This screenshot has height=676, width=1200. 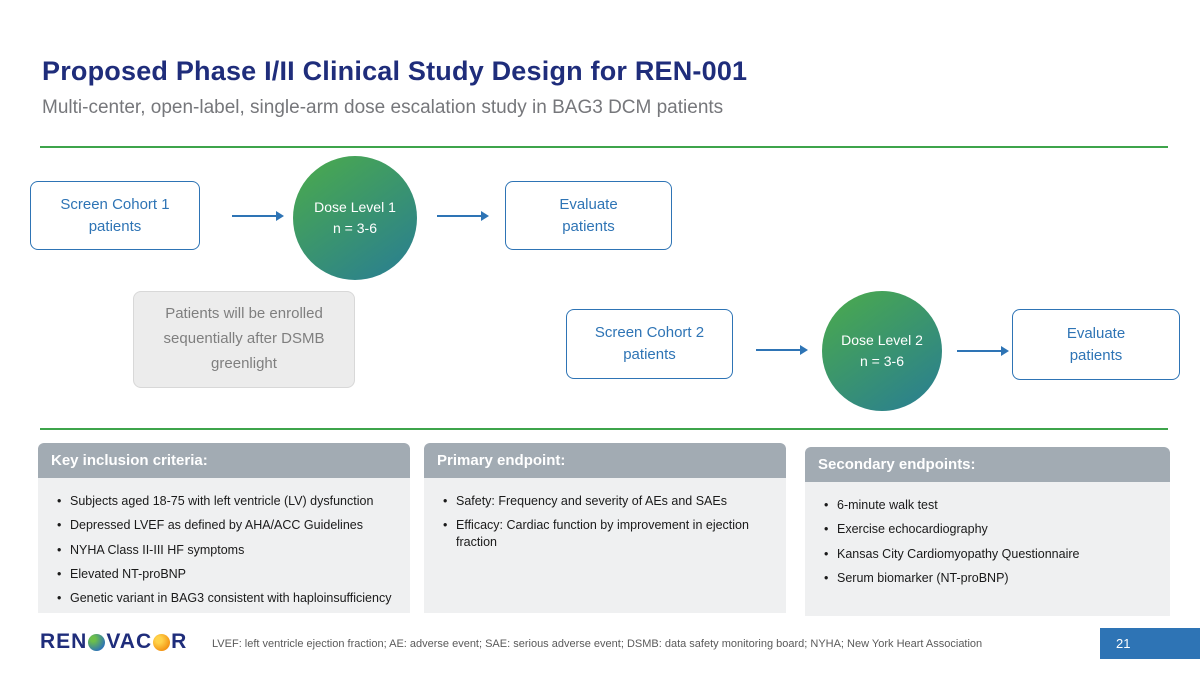 I want to click on dose-level-1-circle: Dose Level 1 n = 3-6, so click(x=355, y=218).